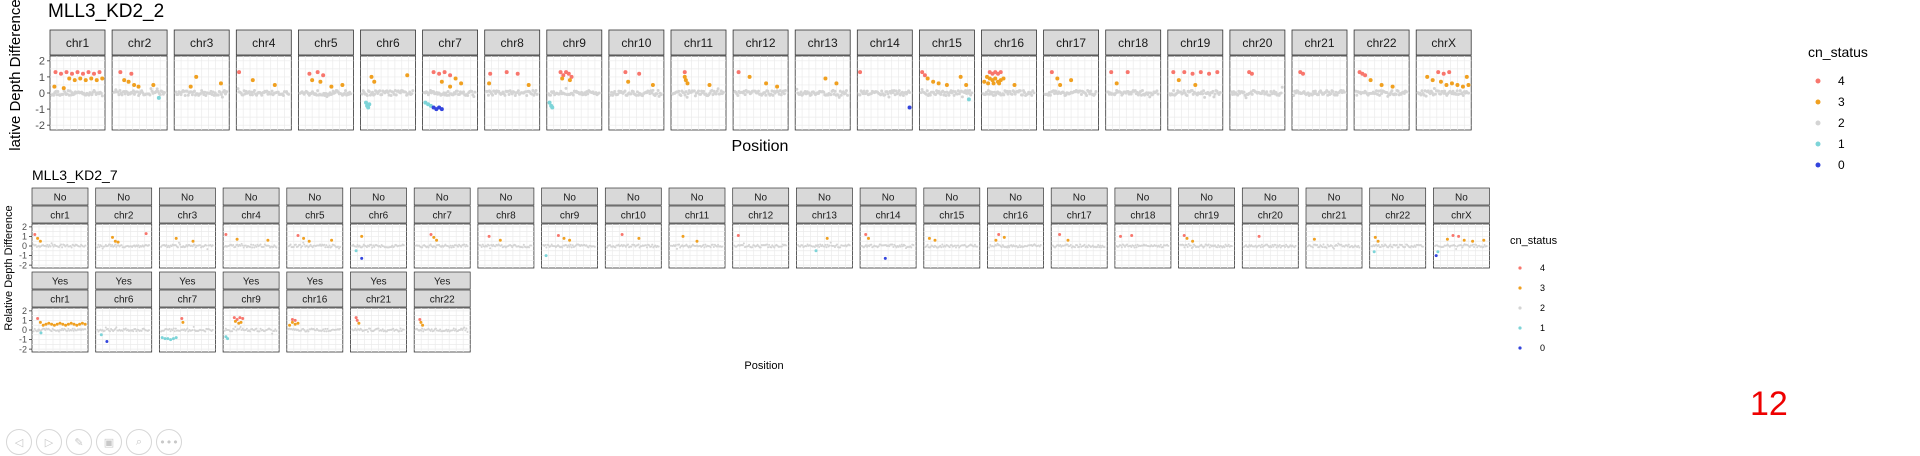  Describe the element at coordinates (636, 80) in the screenshot. I see `facet-chr10: chr10` at that location.